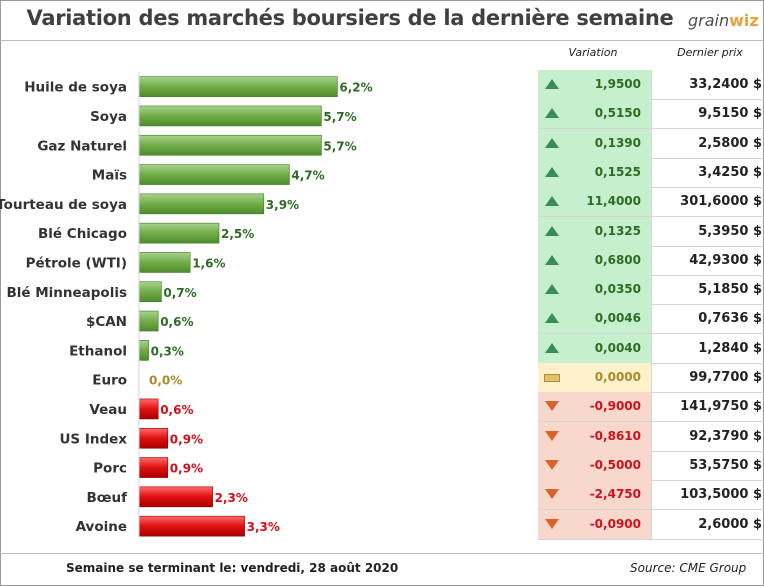  Describe the element at coordinates (593, 52) in the screenshot. I see `variation-column-header: Variation` at that location.